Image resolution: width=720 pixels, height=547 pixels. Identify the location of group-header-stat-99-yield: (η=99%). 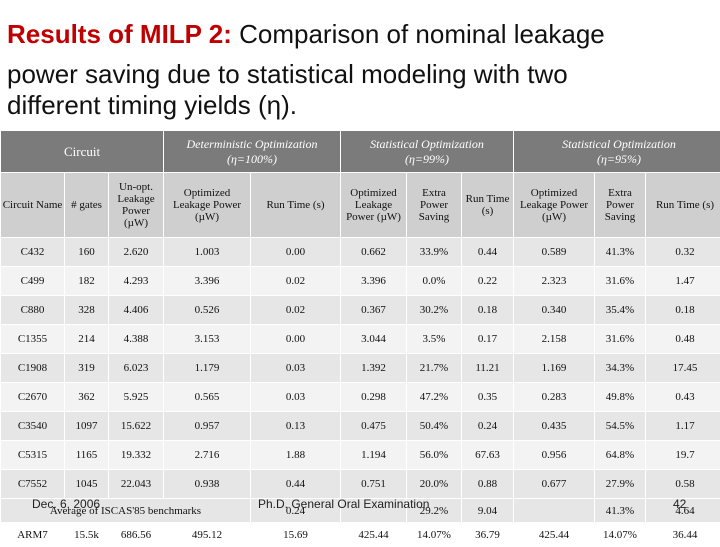
(427, 159).